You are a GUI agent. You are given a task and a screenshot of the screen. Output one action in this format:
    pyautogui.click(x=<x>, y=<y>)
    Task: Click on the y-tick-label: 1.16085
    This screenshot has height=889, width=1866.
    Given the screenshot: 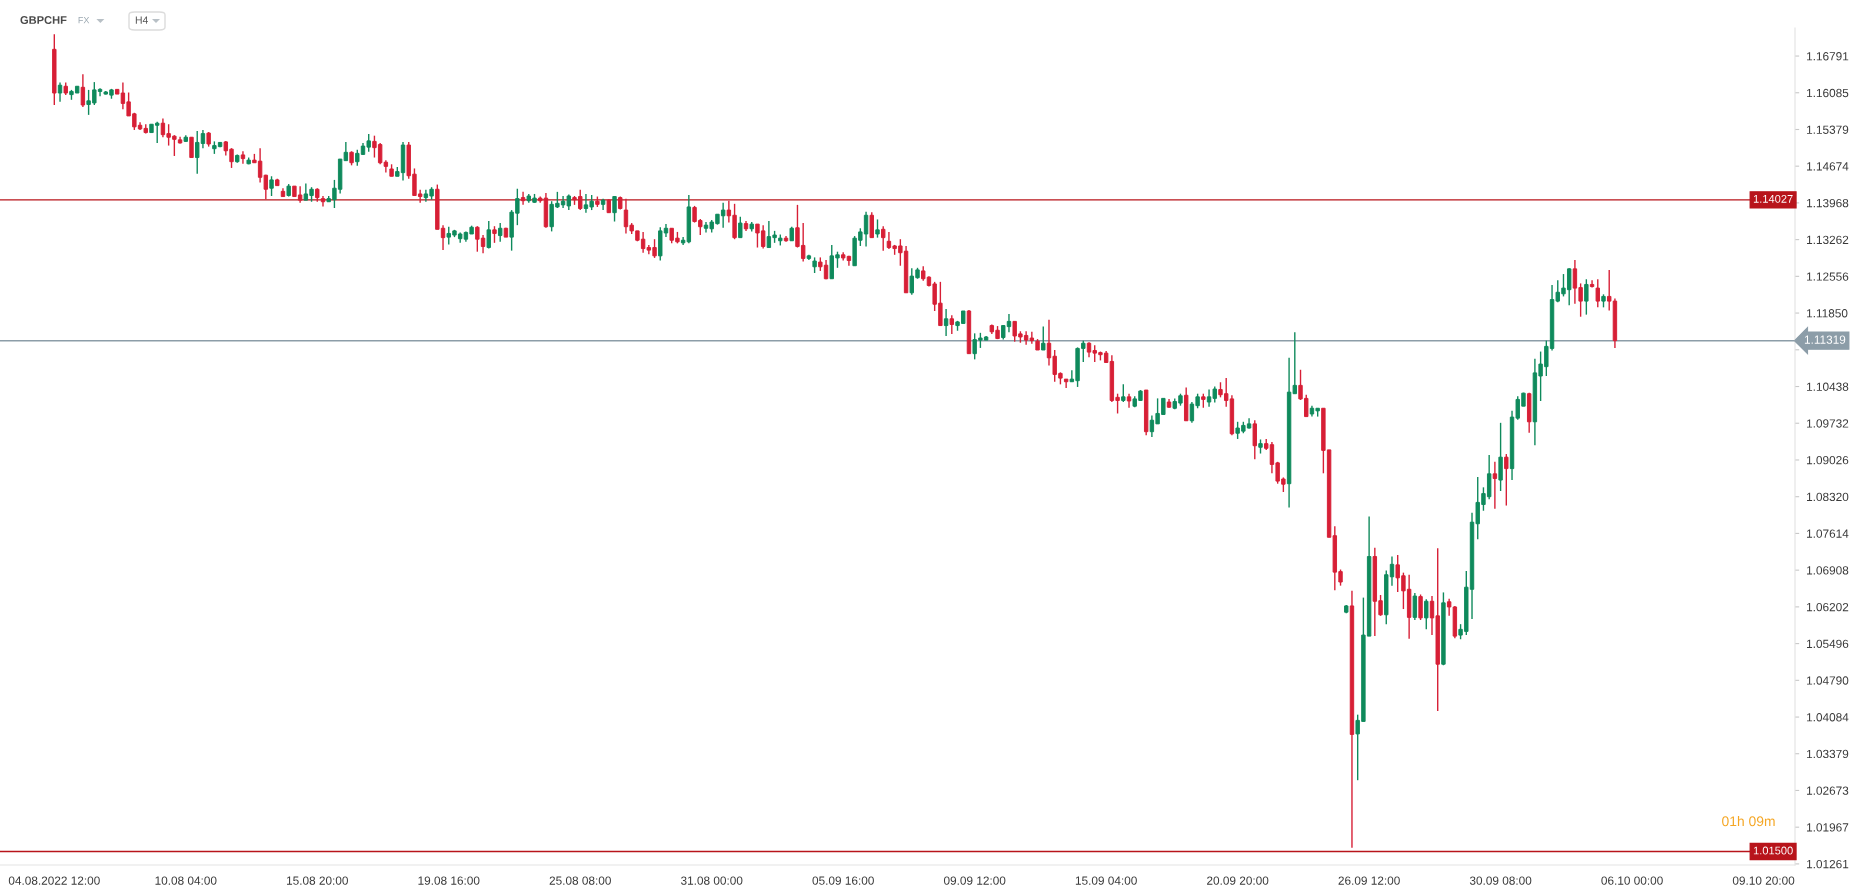 What is the action you would take?
    pyautogui.click(x=1828, y=93)
    